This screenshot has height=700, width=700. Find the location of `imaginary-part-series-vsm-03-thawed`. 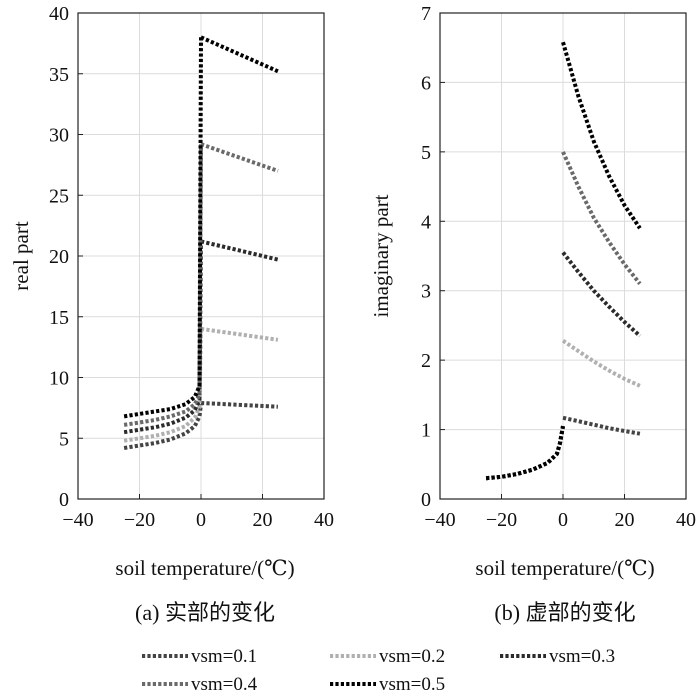

imaginary-part-series-vsm-03-thawed is located at coordinates (601, 294).